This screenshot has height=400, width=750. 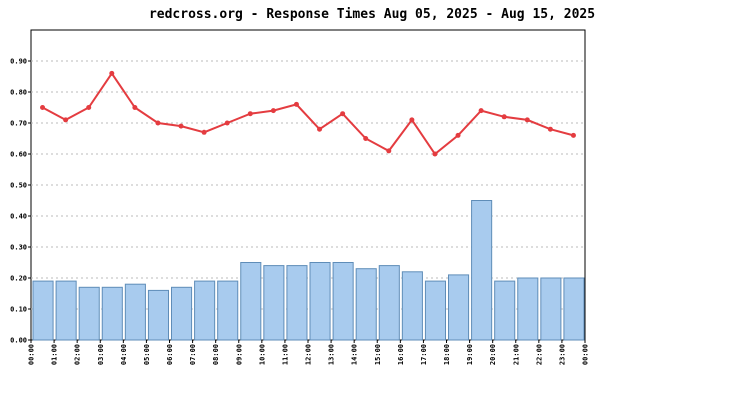 What do you see at coordinates (18, 341) in the screenshot?
I see `y-tick-label: 0.00` at bounding box center [18, 341].